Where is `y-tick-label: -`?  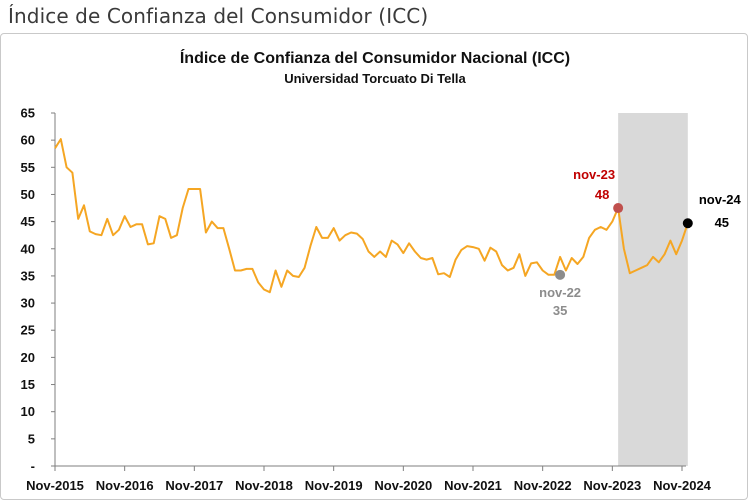 y-tick-label: - is located at coordinates (33, 466).